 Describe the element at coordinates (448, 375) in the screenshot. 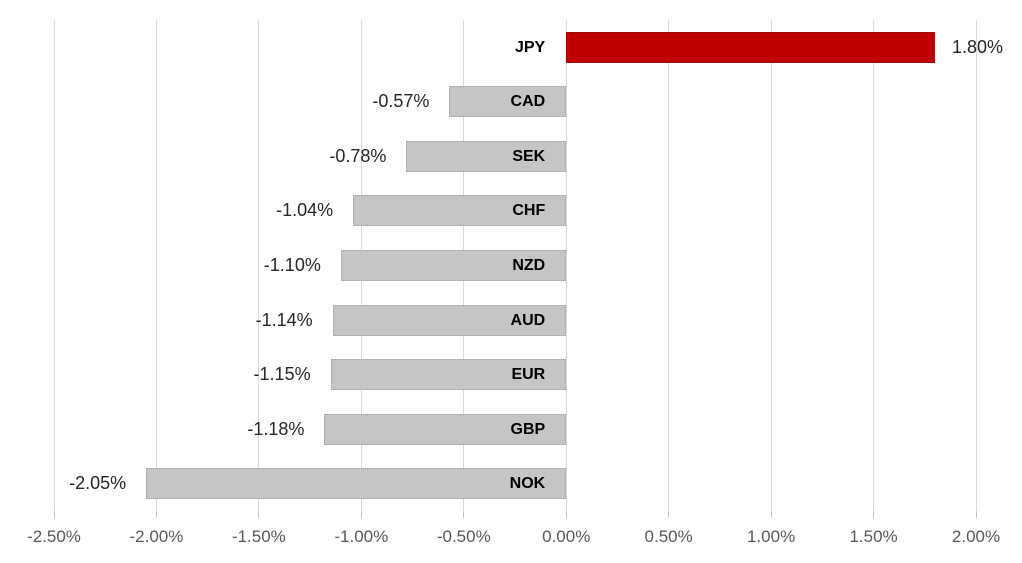

I see `bar-eur` at that location.